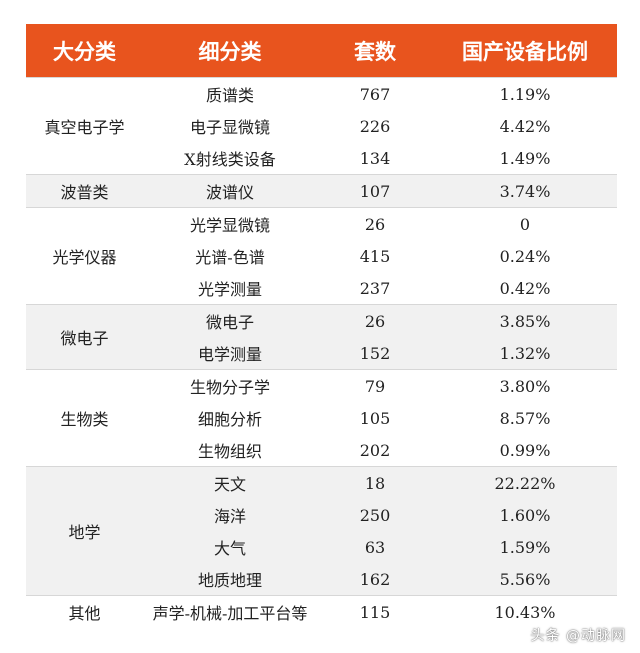 This screenshot has height=653, width=640. Describe the element at coordinates (375, 385) in the screenshot. I see `unit-count-cell: 79` at that location.